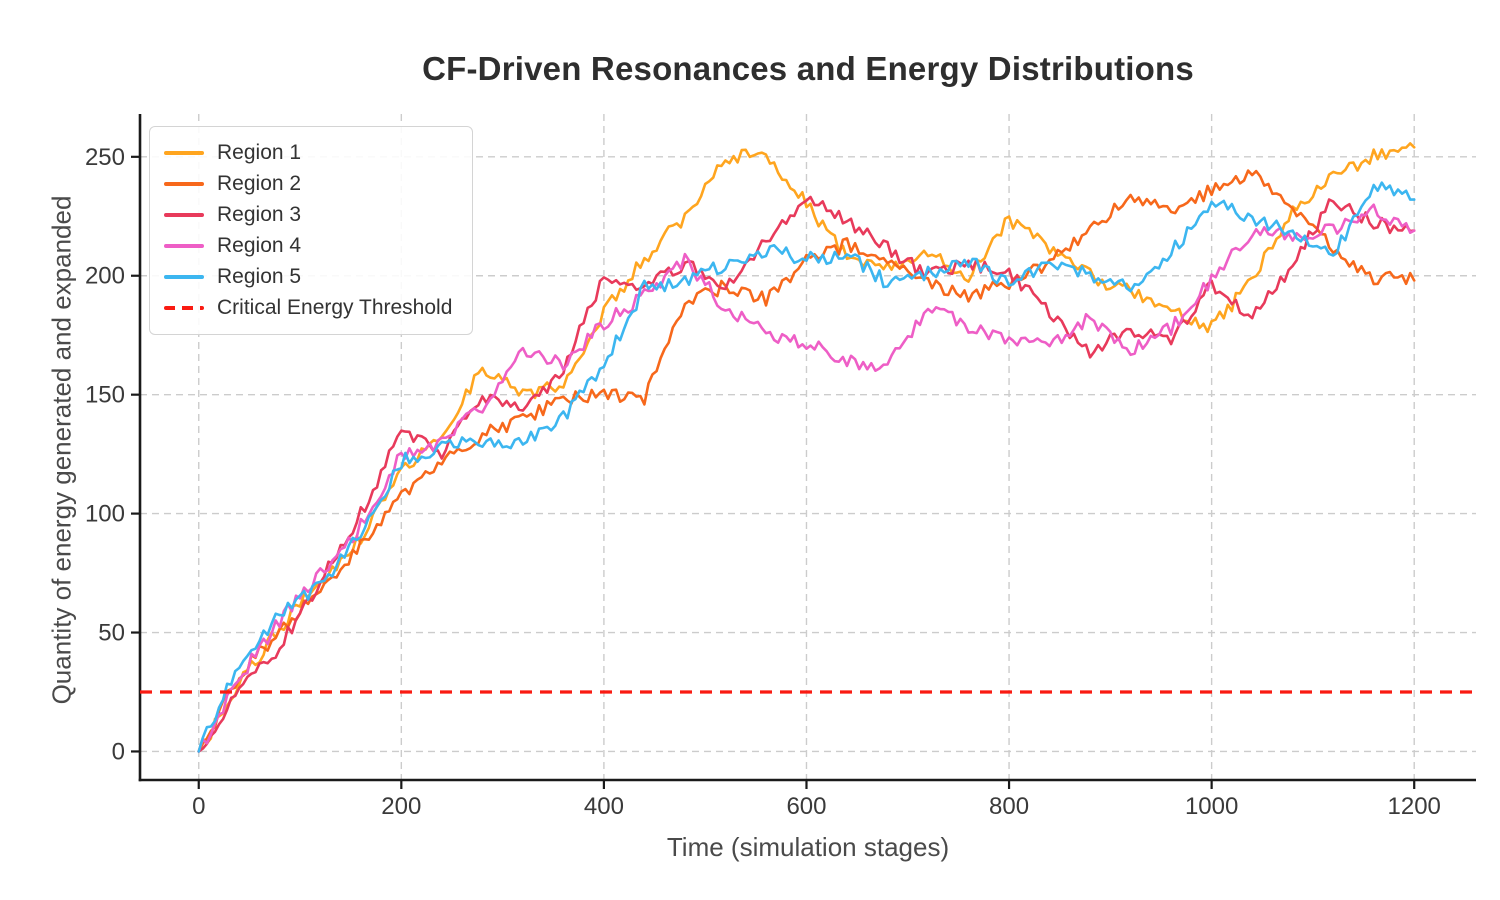 The height and width of the screenshot is (900, 1500). Describe the element at coordinates (105, 157) in the screenshot. I see `y-tick-label: 250` at that location.